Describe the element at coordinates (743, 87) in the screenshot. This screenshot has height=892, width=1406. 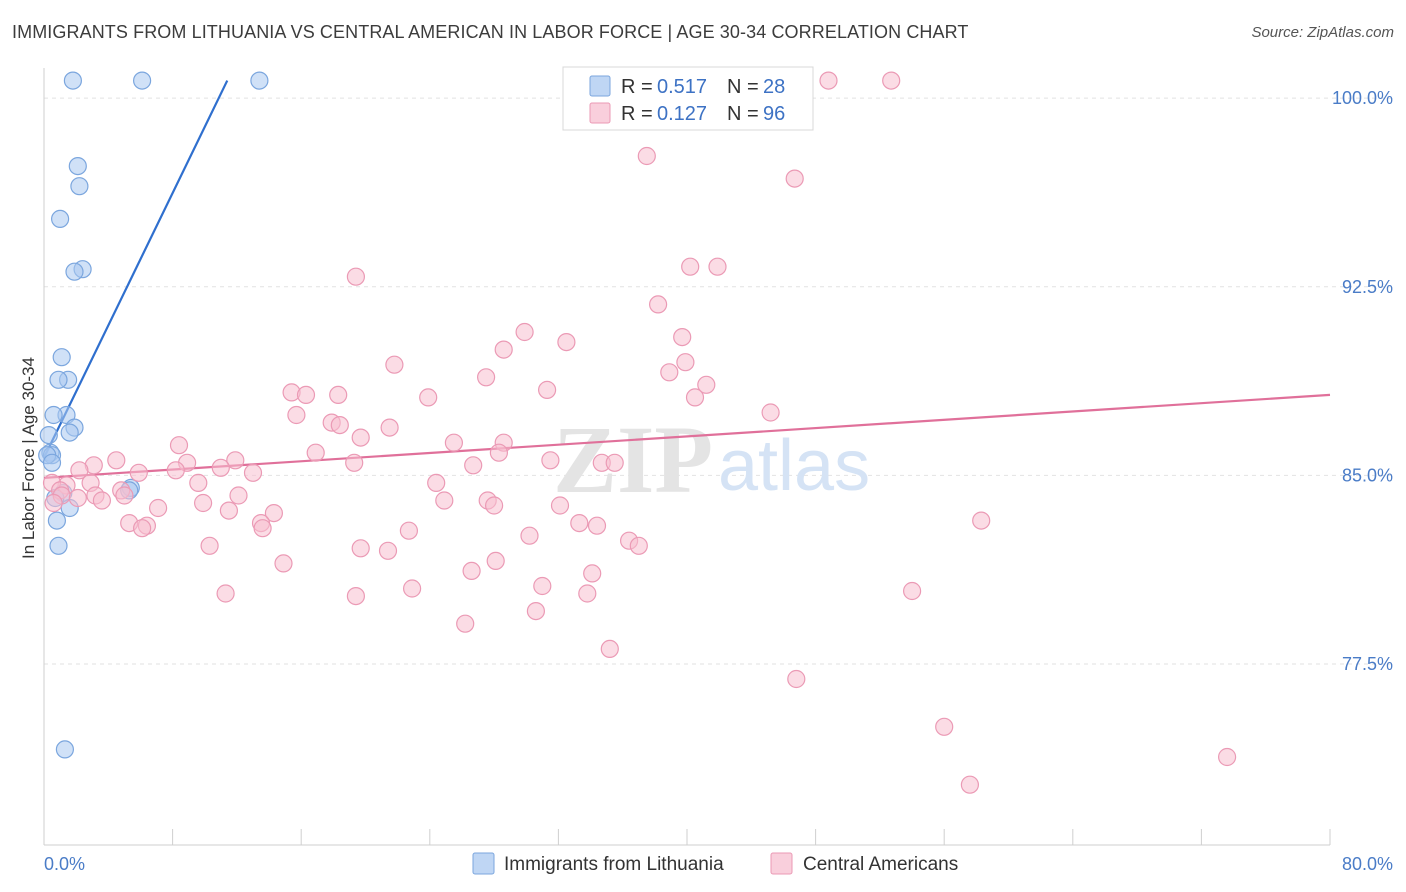
I see `legend-n-label-lithuania: N =` at that location.